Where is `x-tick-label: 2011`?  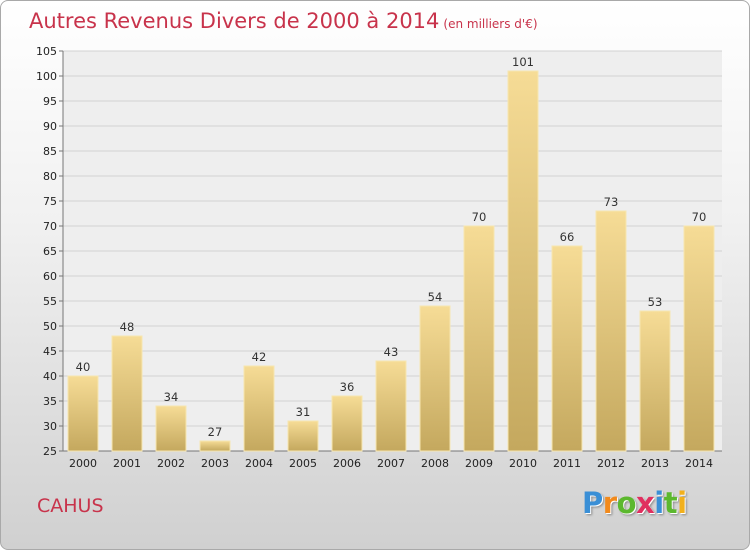 x-tick-label: 2011 is located at coordinates (567, 463).